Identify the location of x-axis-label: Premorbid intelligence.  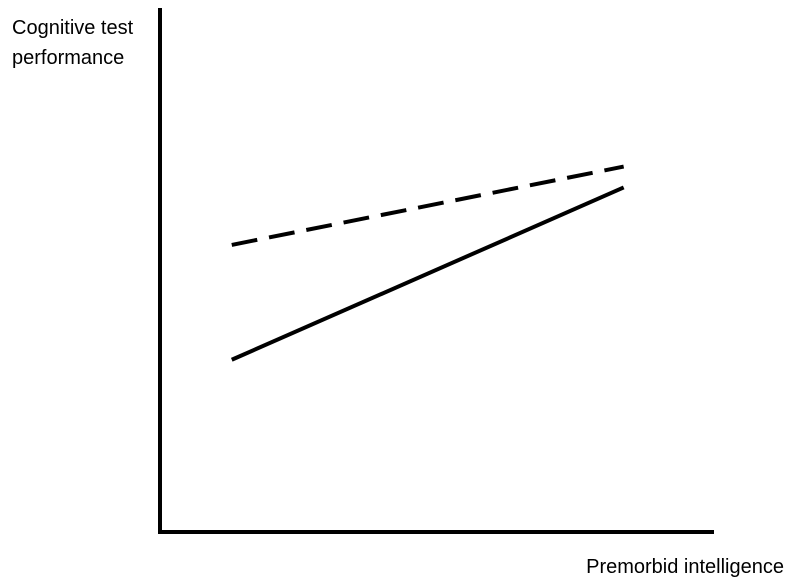
(685, 567).